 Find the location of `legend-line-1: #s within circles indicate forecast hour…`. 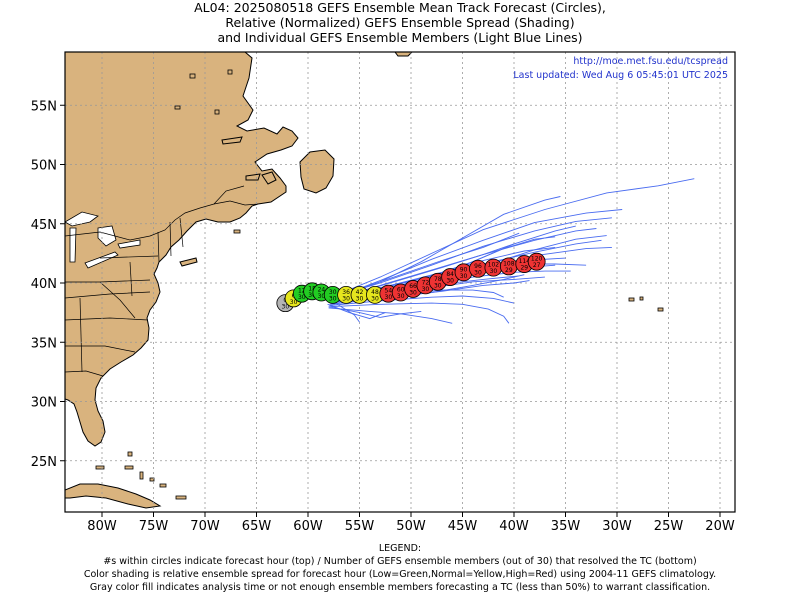

legend-line-1: #s within circles indicate forecast hour… is located at coordinates (400, 561).